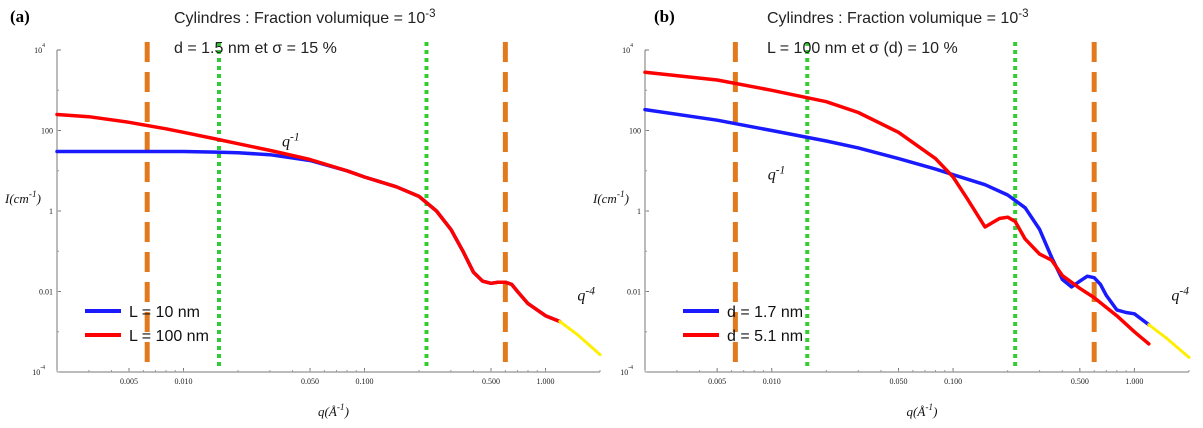 The image size is (1203, 428). I want to click on legend-label: d = 5.1 nm, so click(765, 336).